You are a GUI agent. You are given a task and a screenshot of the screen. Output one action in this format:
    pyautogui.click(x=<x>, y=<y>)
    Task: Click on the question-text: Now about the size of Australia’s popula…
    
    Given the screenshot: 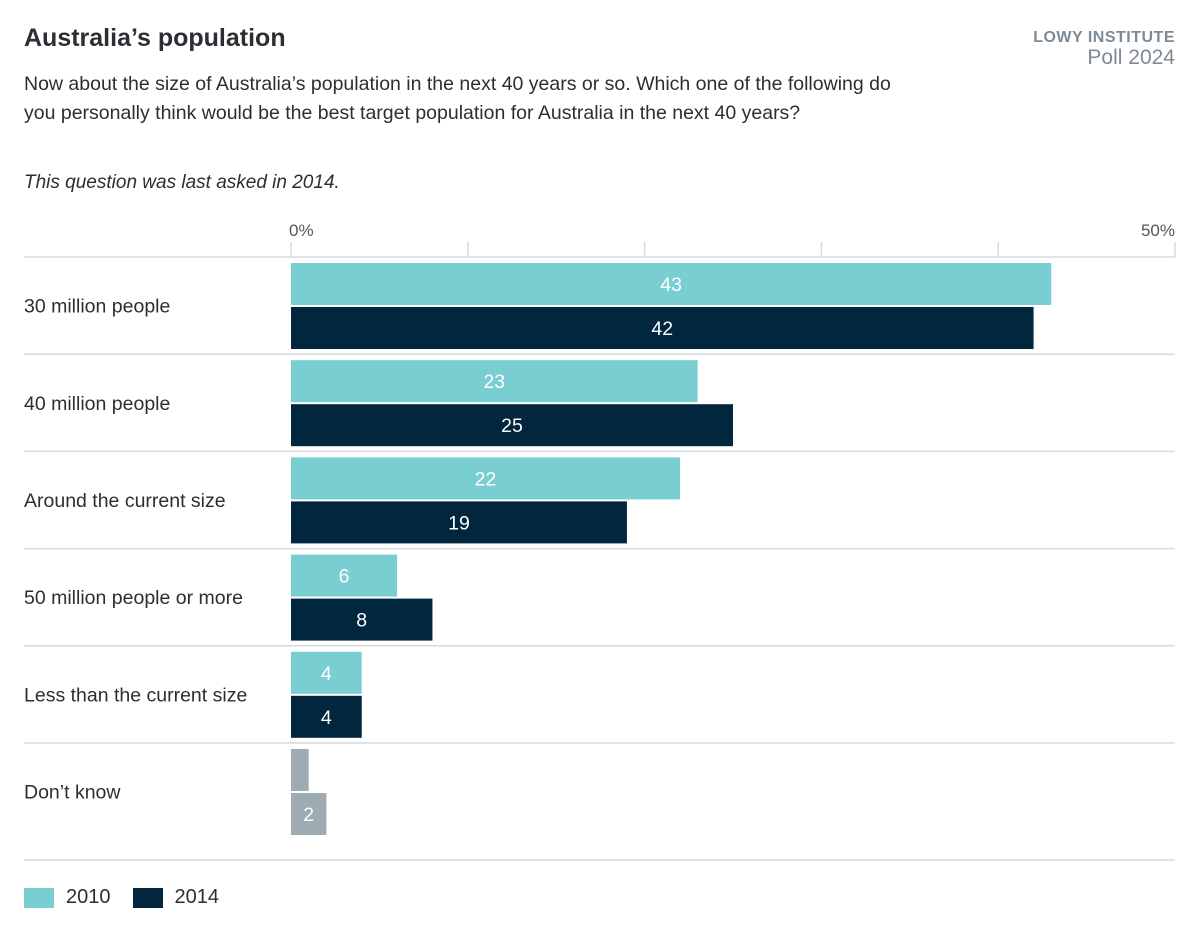 What is the action you would take?
    pyautogui.click(x=457, y=98)
    